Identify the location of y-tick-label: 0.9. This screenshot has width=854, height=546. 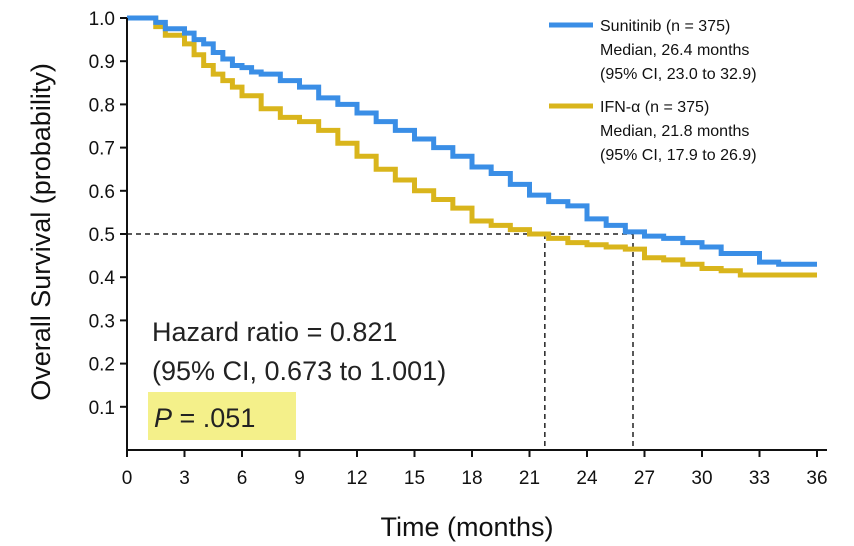
(102, 62).